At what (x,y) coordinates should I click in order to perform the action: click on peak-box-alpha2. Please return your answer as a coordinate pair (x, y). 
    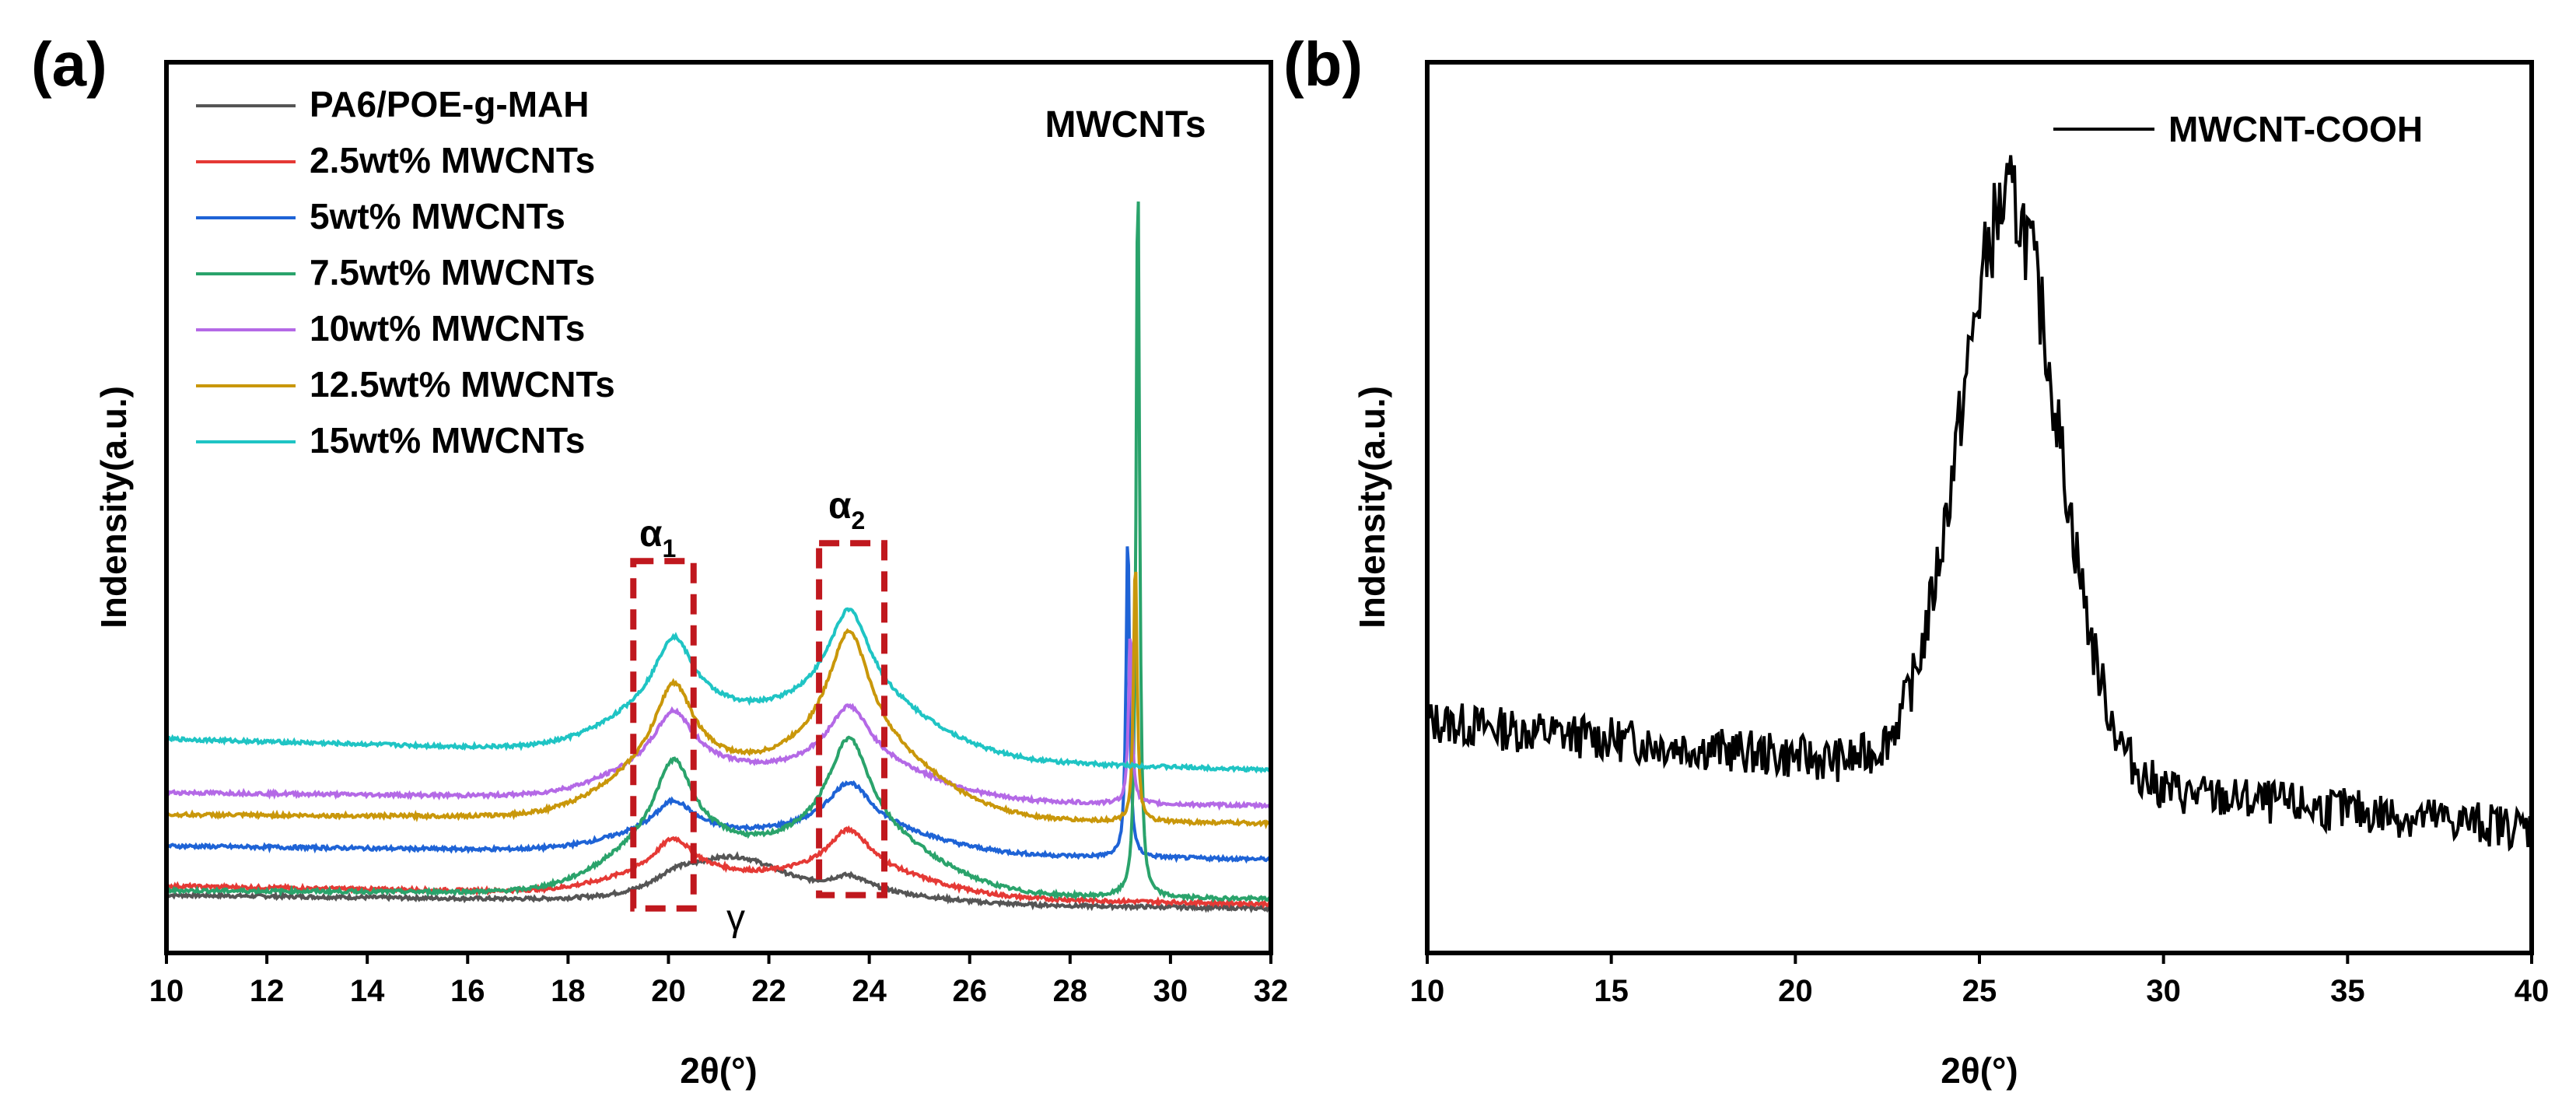
    Looking at the image, I should click on (852, 719).